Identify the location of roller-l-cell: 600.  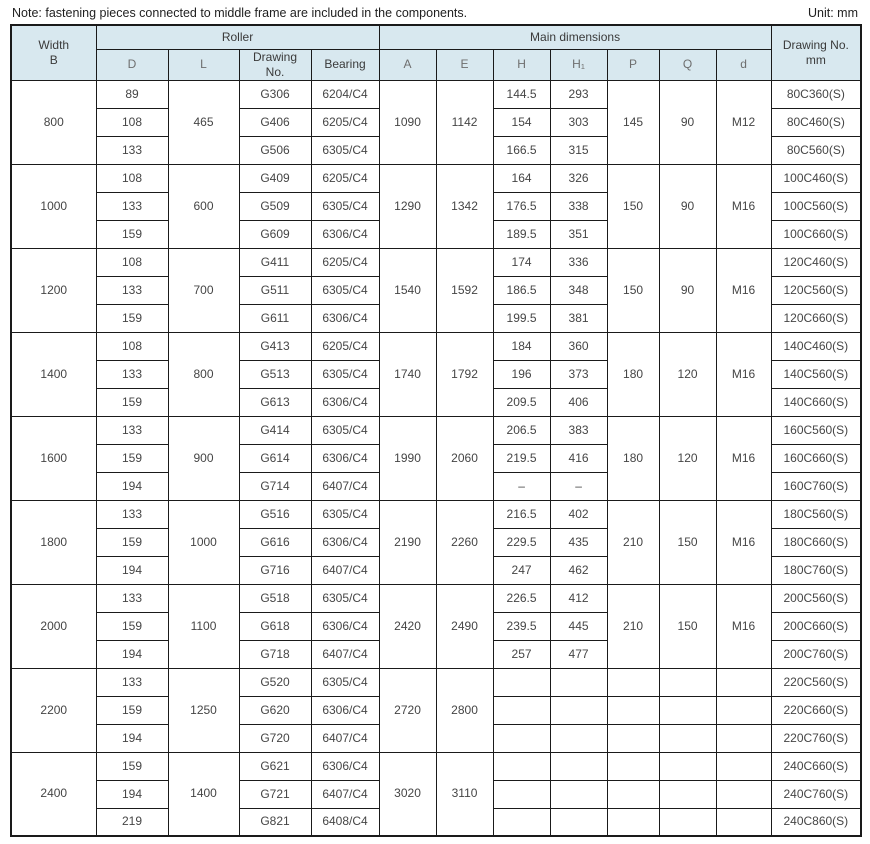
(203, 206).